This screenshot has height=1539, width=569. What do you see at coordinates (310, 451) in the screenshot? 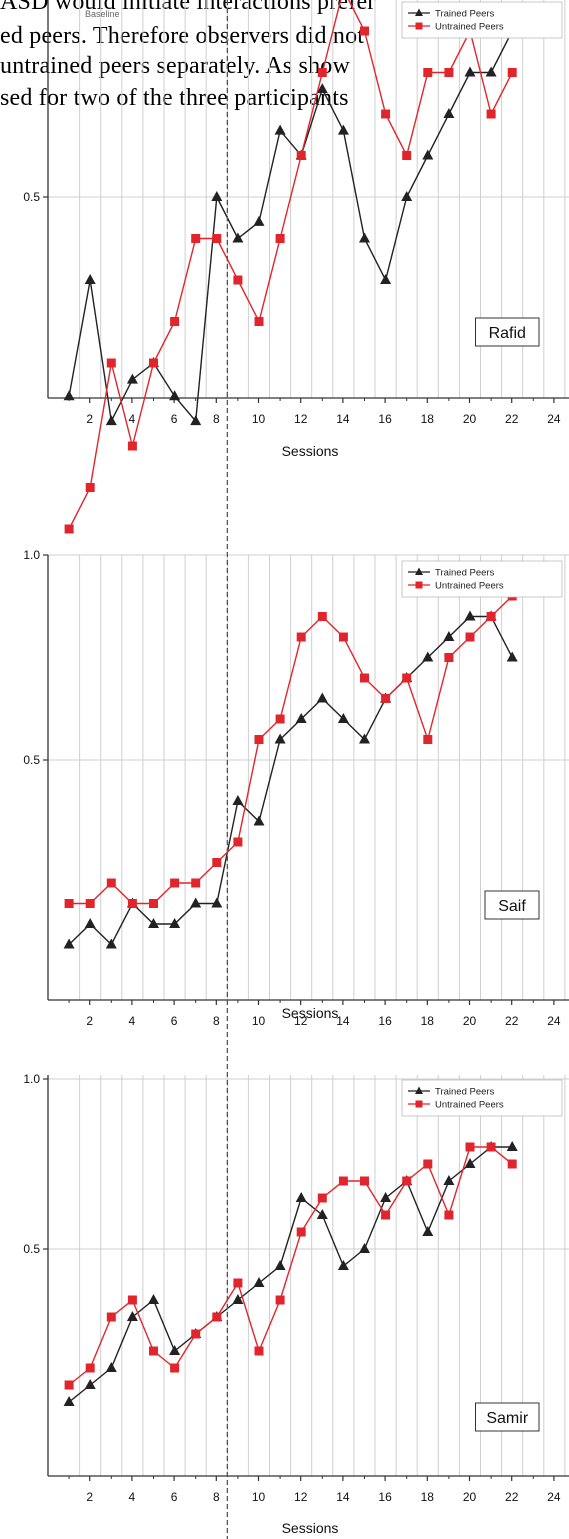
I see `x-axis-title: Sessions` at bounding box center [310, 451].